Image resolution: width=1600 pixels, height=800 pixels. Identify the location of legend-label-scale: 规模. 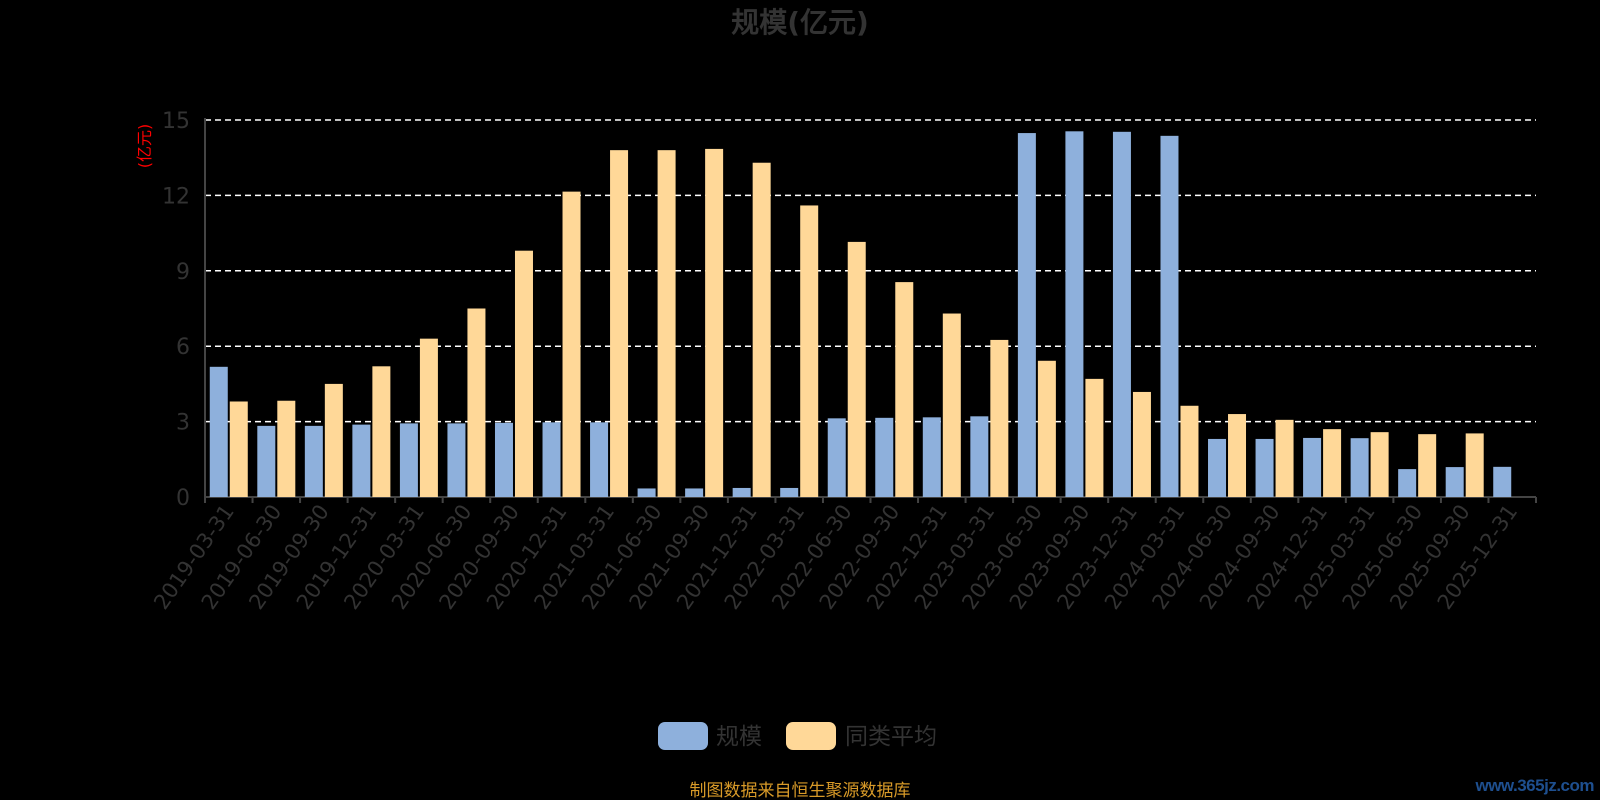
(739, 737).